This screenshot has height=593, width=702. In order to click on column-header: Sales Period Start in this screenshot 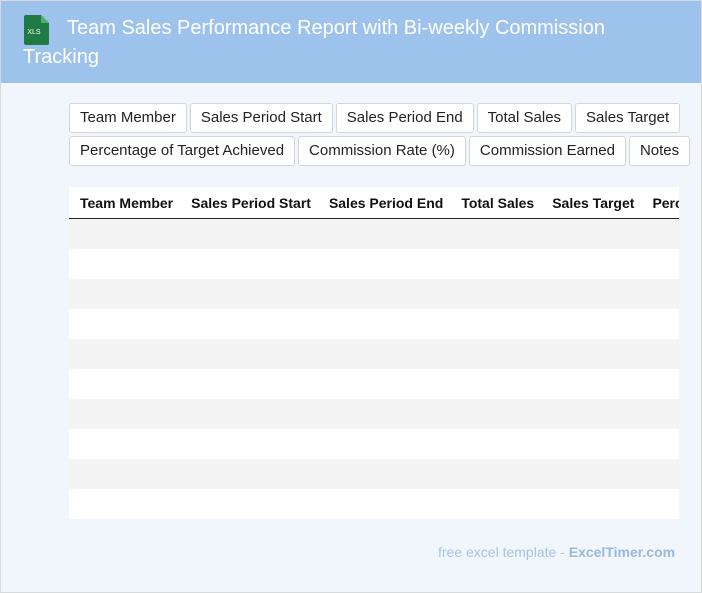, I will do `click(249, 203)`.